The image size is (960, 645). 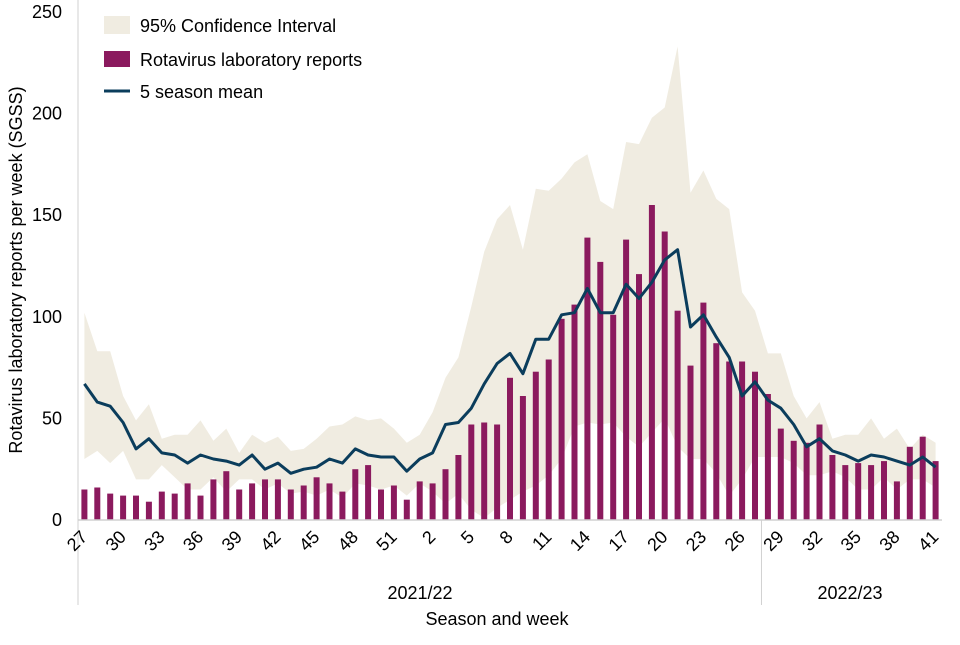 I want to click on y-tick-label-250: 250, so click(x=47, y=12).